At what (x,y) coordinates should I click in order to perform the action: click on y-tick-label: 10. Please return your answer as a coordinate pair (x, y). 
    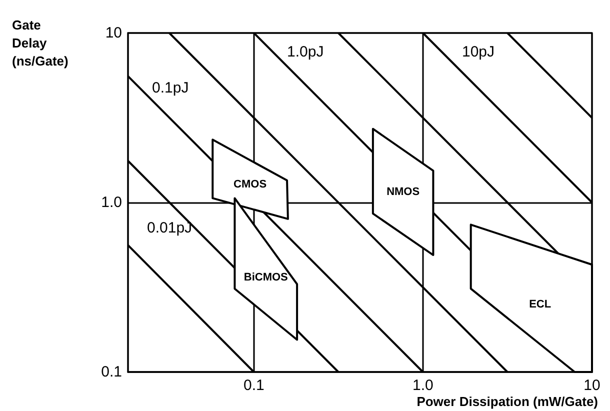
    Looking at the image, I should click on (113, 33).